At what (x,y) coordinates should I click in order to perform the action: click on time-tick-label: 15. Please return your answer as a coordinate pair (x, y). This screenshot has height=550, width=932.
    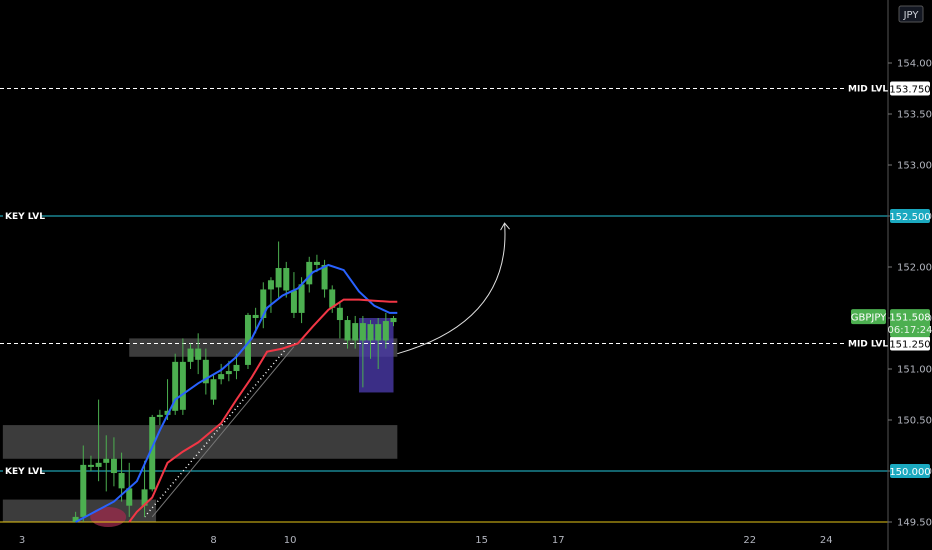
    Looking at the image, I should click on (481, 540).